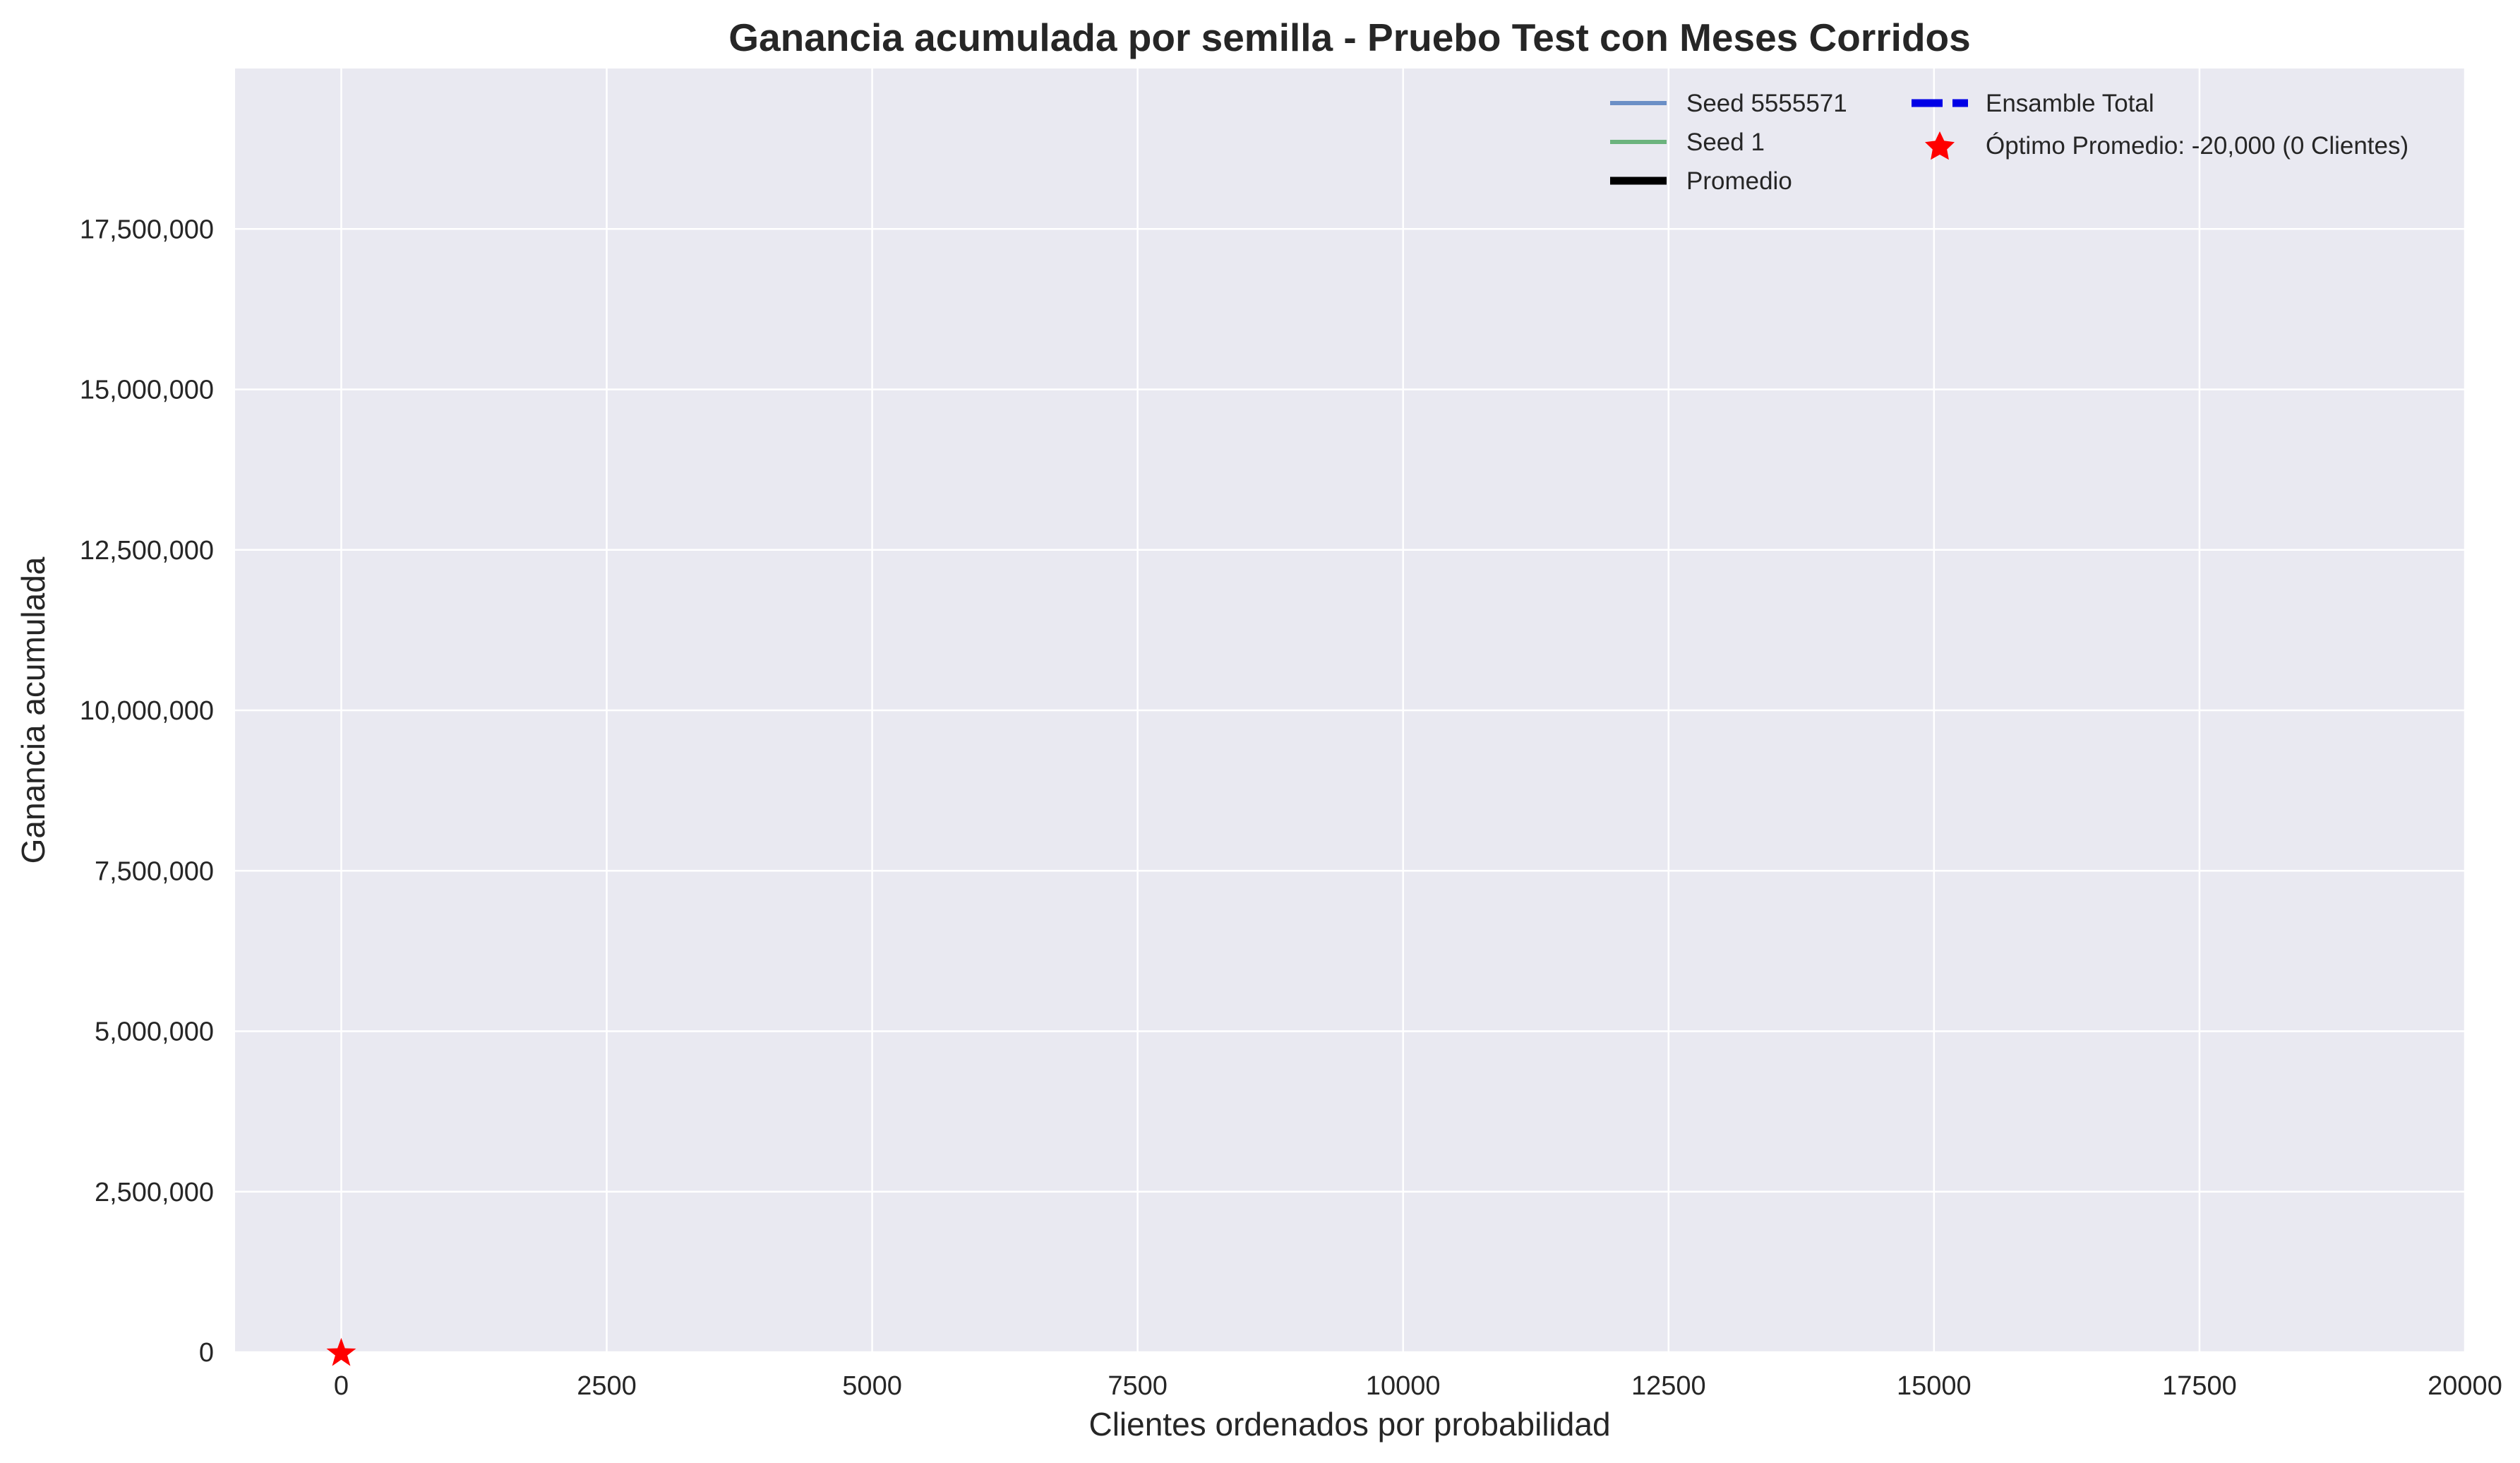  Describe the element at coordinates (1404, 1386) in the screenshot. I see `x-tick-label: 10000` at that location.